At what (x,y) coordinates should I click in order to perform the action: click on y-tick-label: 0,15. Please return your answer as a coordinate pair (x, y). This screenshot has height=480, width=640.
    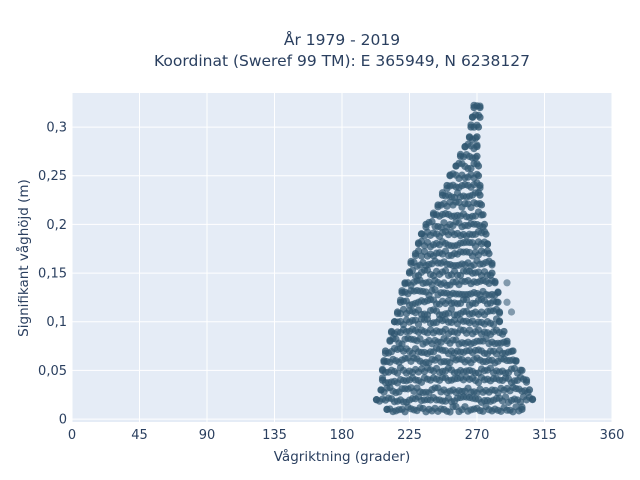
    Looking at the image, I should click on (52, 274).